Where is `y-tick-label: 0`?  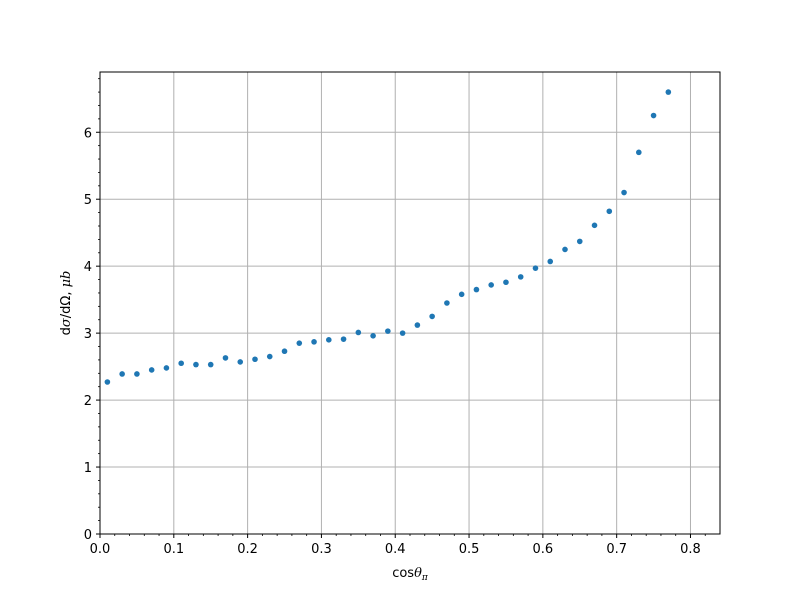
y-tick-label: 0 is located at coordinates (88, 535).